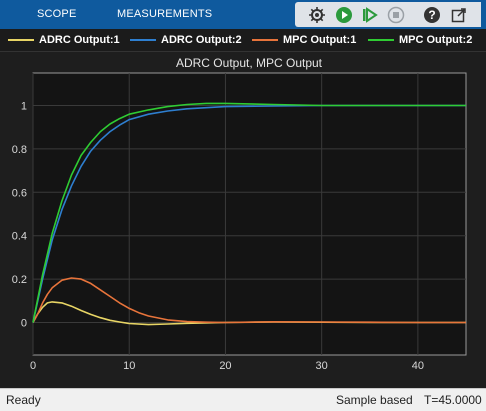 The width and height of the screenshot is (486, 411). Describe the element at coordinates (369, 14) in the screenshot. I see `step-forward-icon` at that location.